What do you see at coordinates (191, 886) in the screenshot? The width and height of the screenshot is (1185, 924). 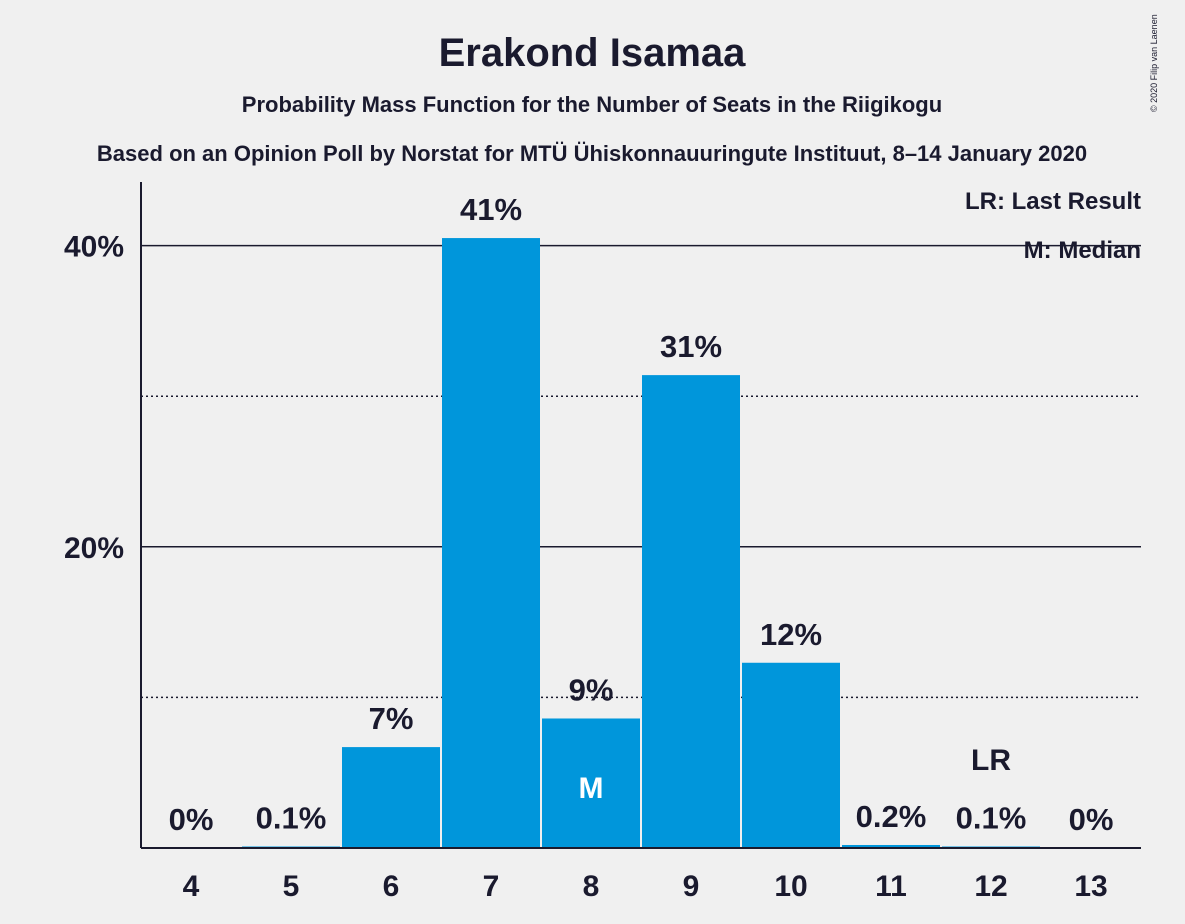 I see `x-tick-label: 4` at bounding box center [191, 886].